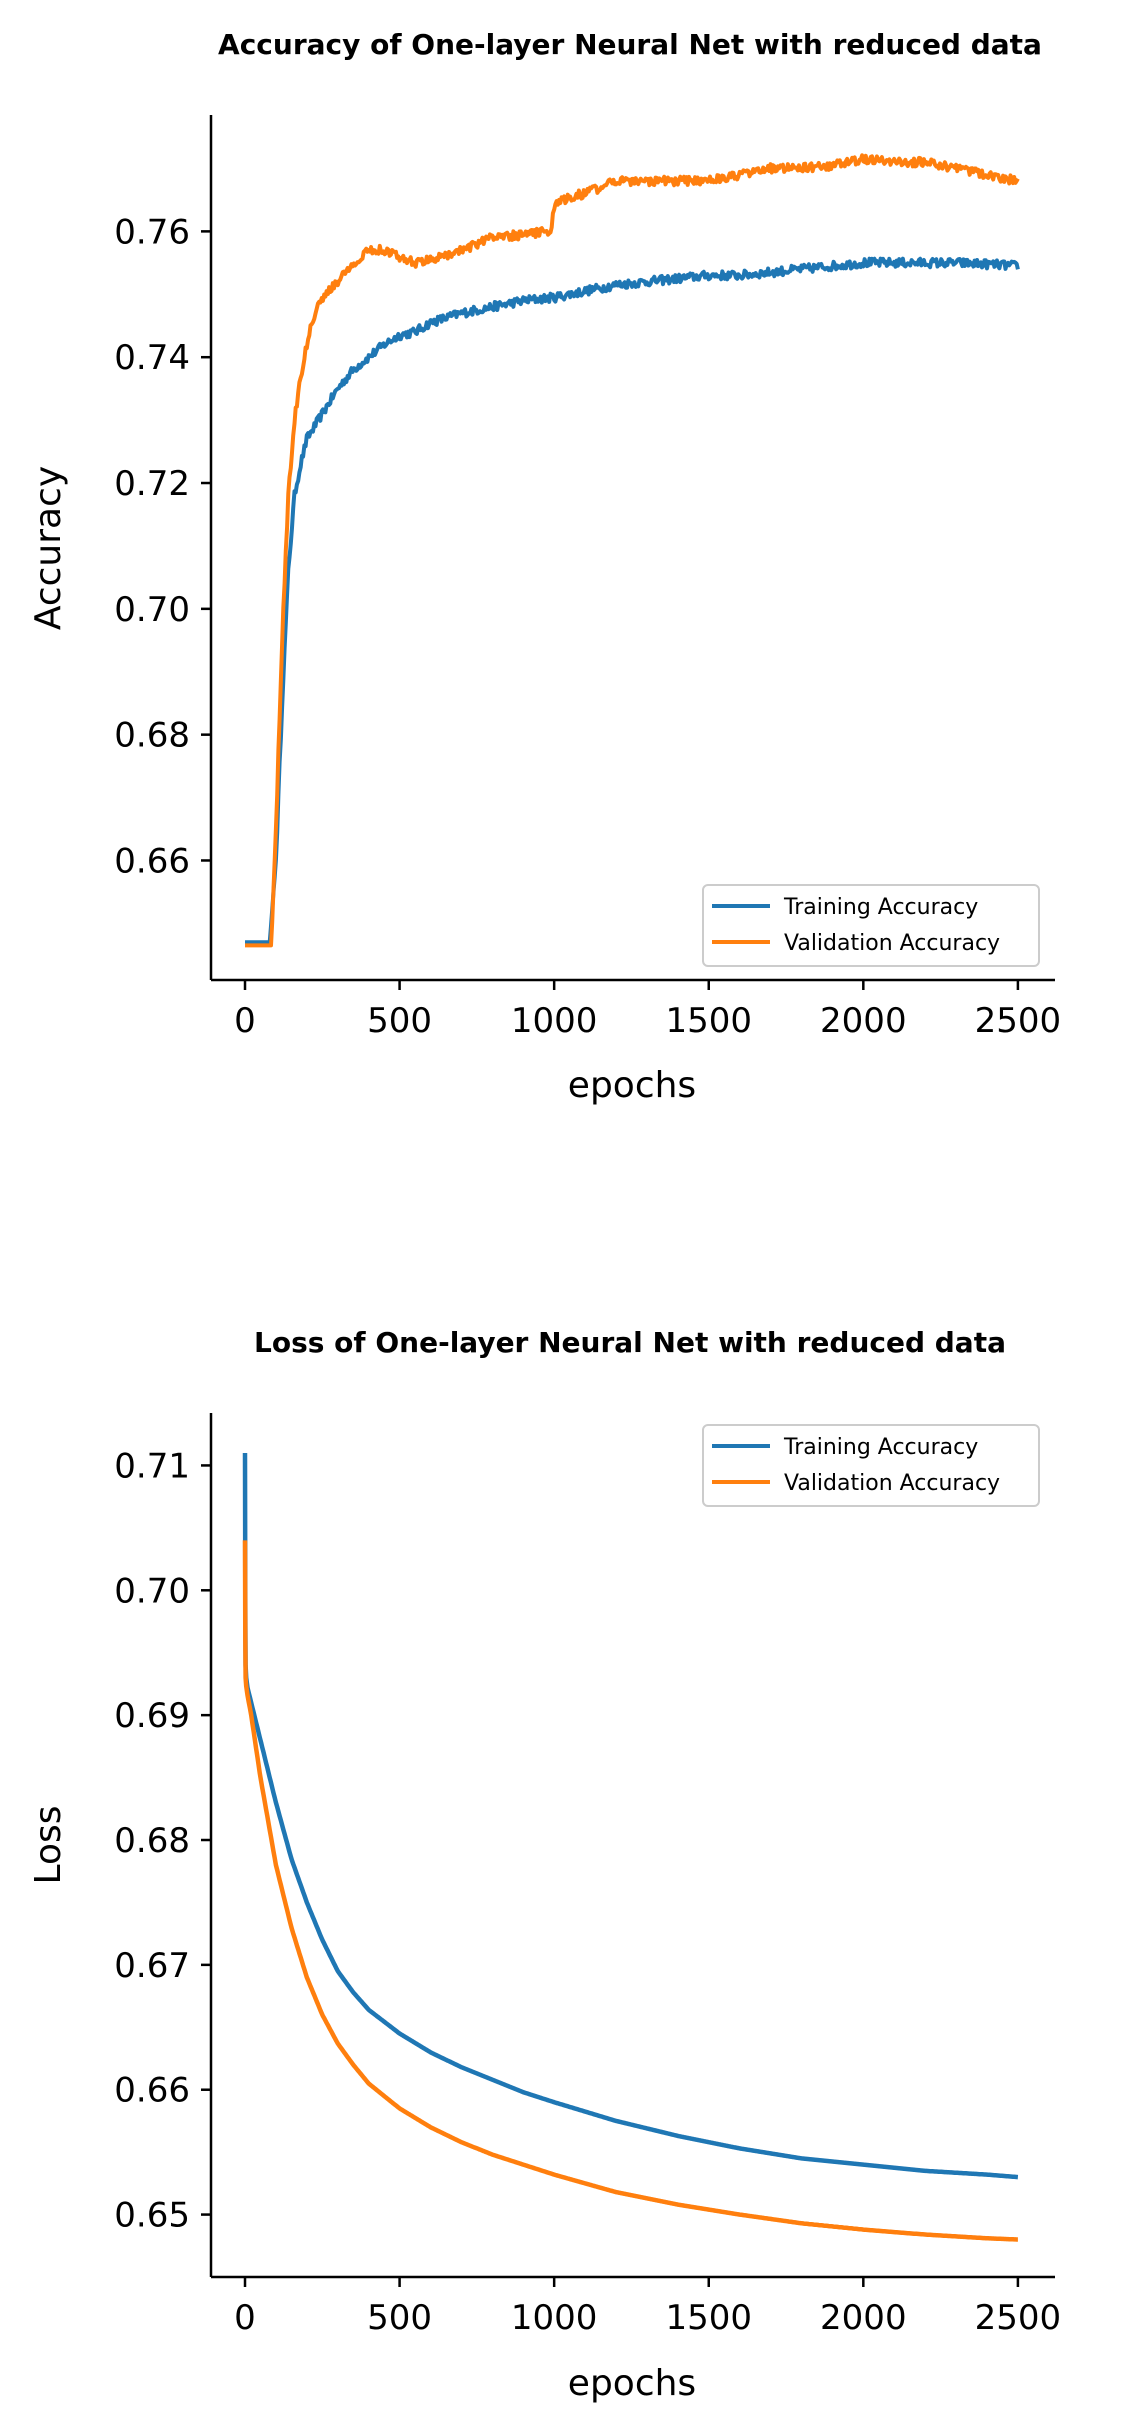 The image size is (1148, 2430). What do you see at coordinates (632, 2383) in the screenshot?
I see `loss-x-axis-label: epochs` at bounding box center [632, 2383].